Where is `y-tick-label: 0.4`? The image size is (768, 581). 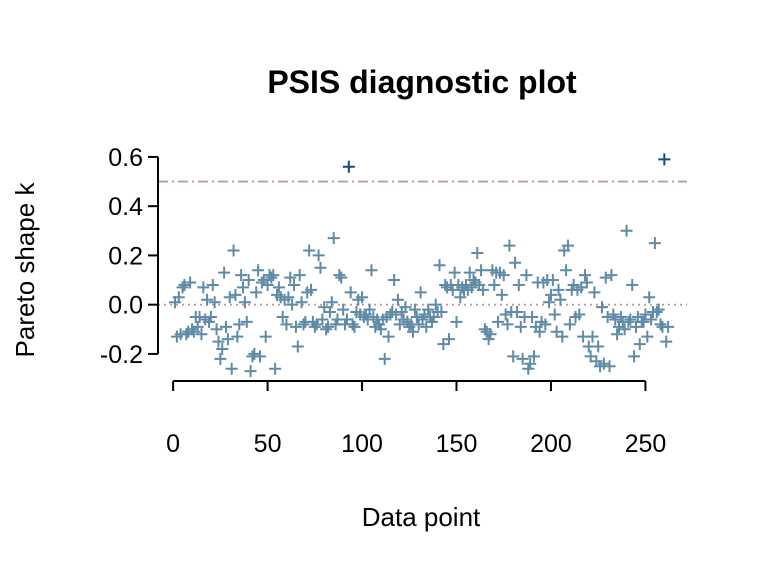 y-tick-label: 0.4 is located at coordinates (125, 207).